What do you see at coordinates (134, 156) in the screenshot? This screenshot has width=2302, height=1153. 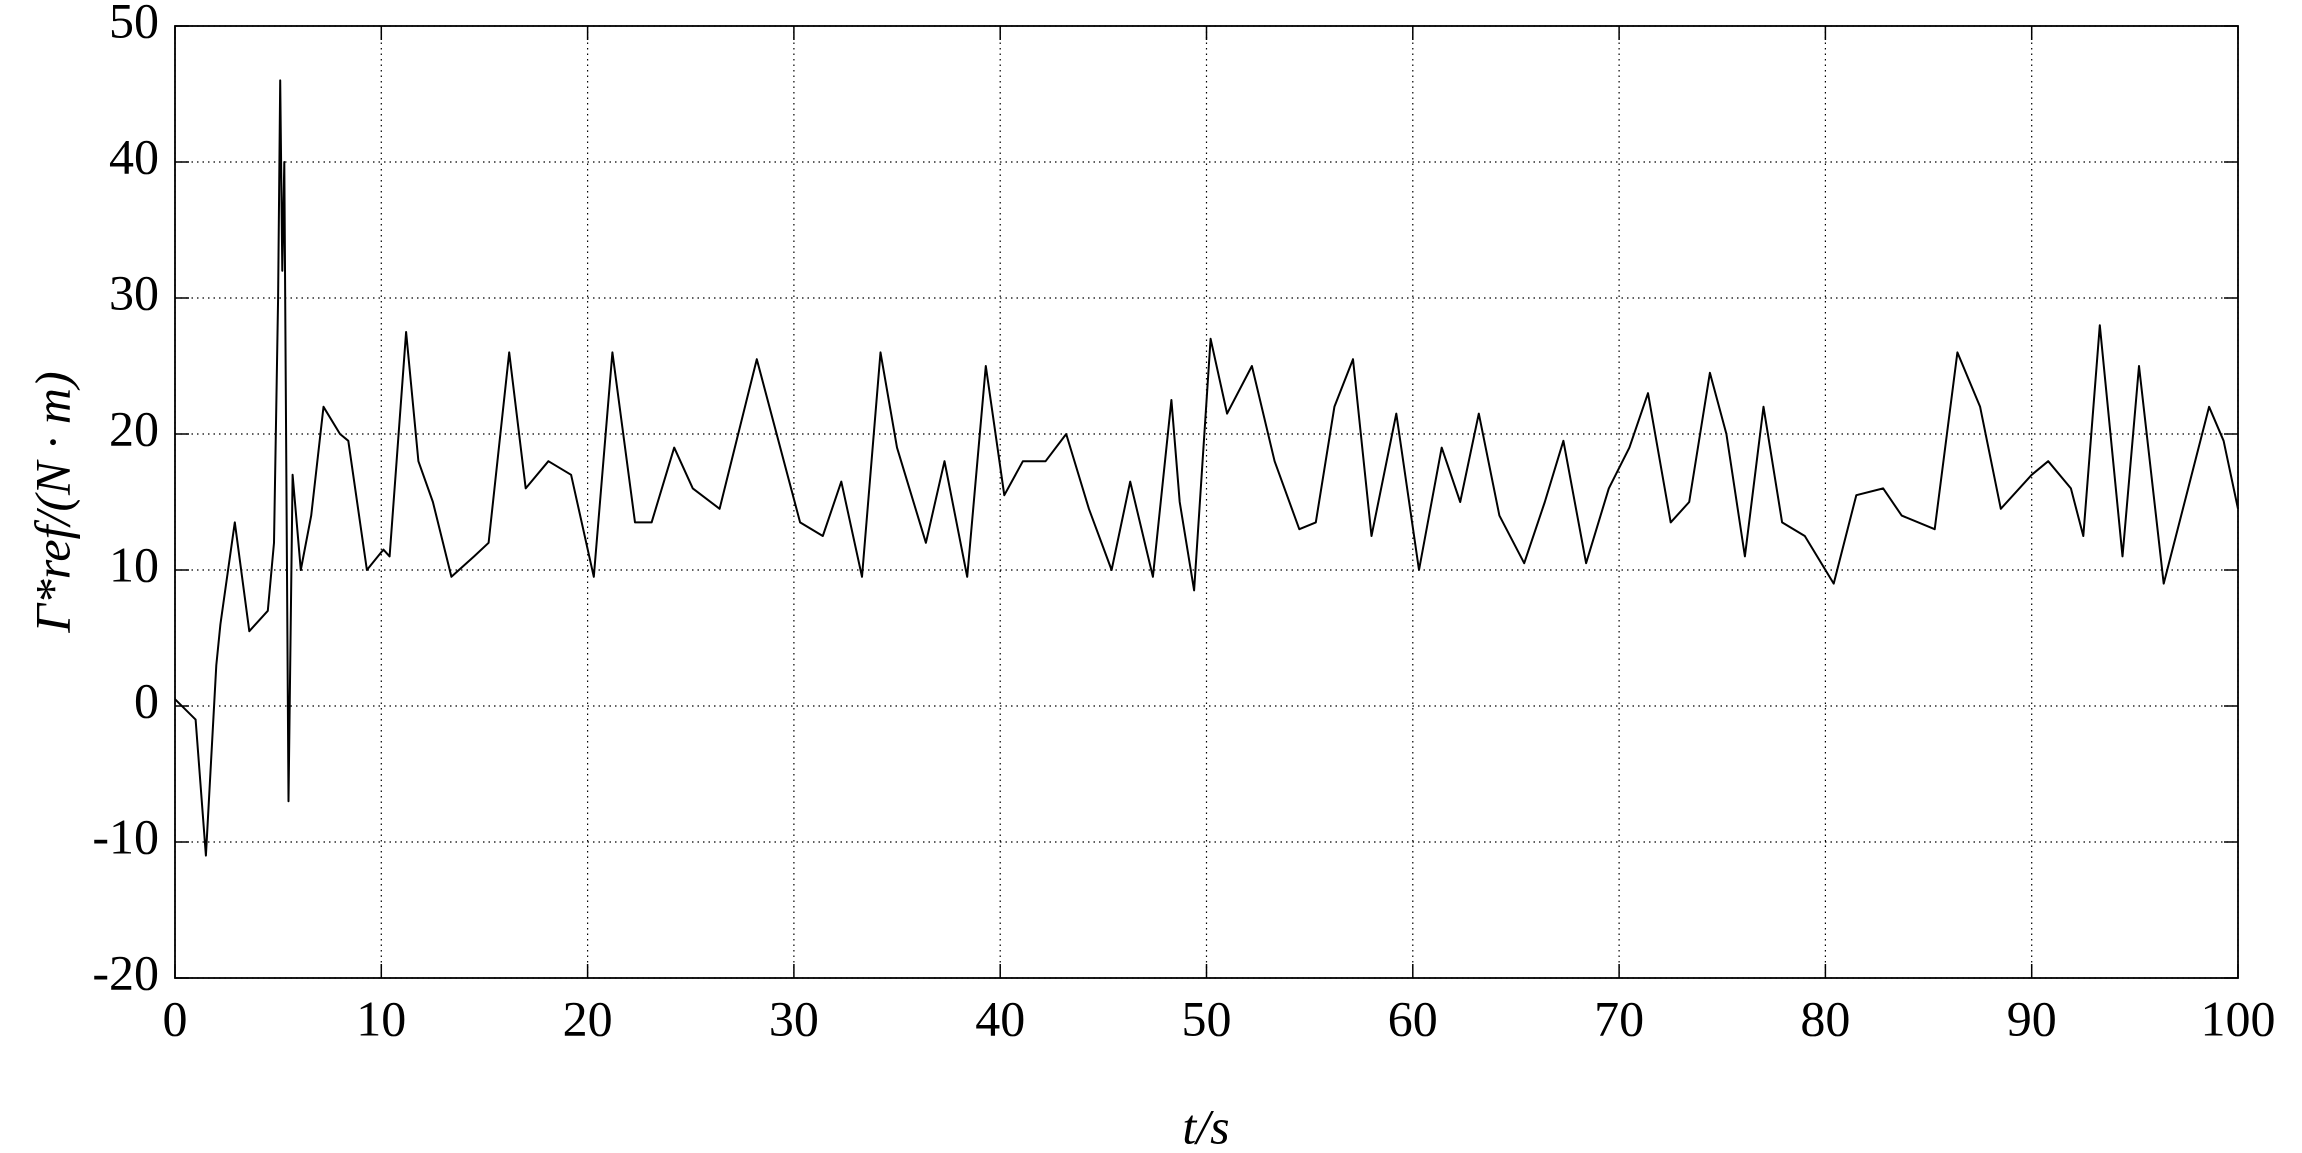 I see `y-tick-label: 40` at bounding box center [134, 156].